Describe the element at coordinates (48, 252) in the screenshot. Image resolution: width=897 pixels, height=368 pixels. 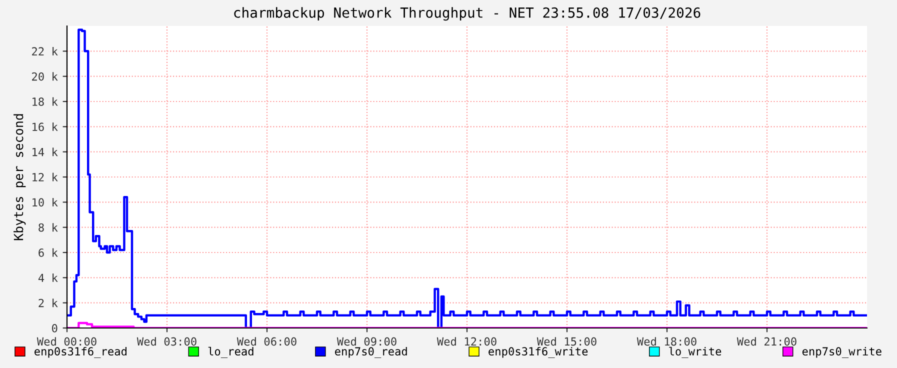
I see `y-tick-label: 6 k` at that location.